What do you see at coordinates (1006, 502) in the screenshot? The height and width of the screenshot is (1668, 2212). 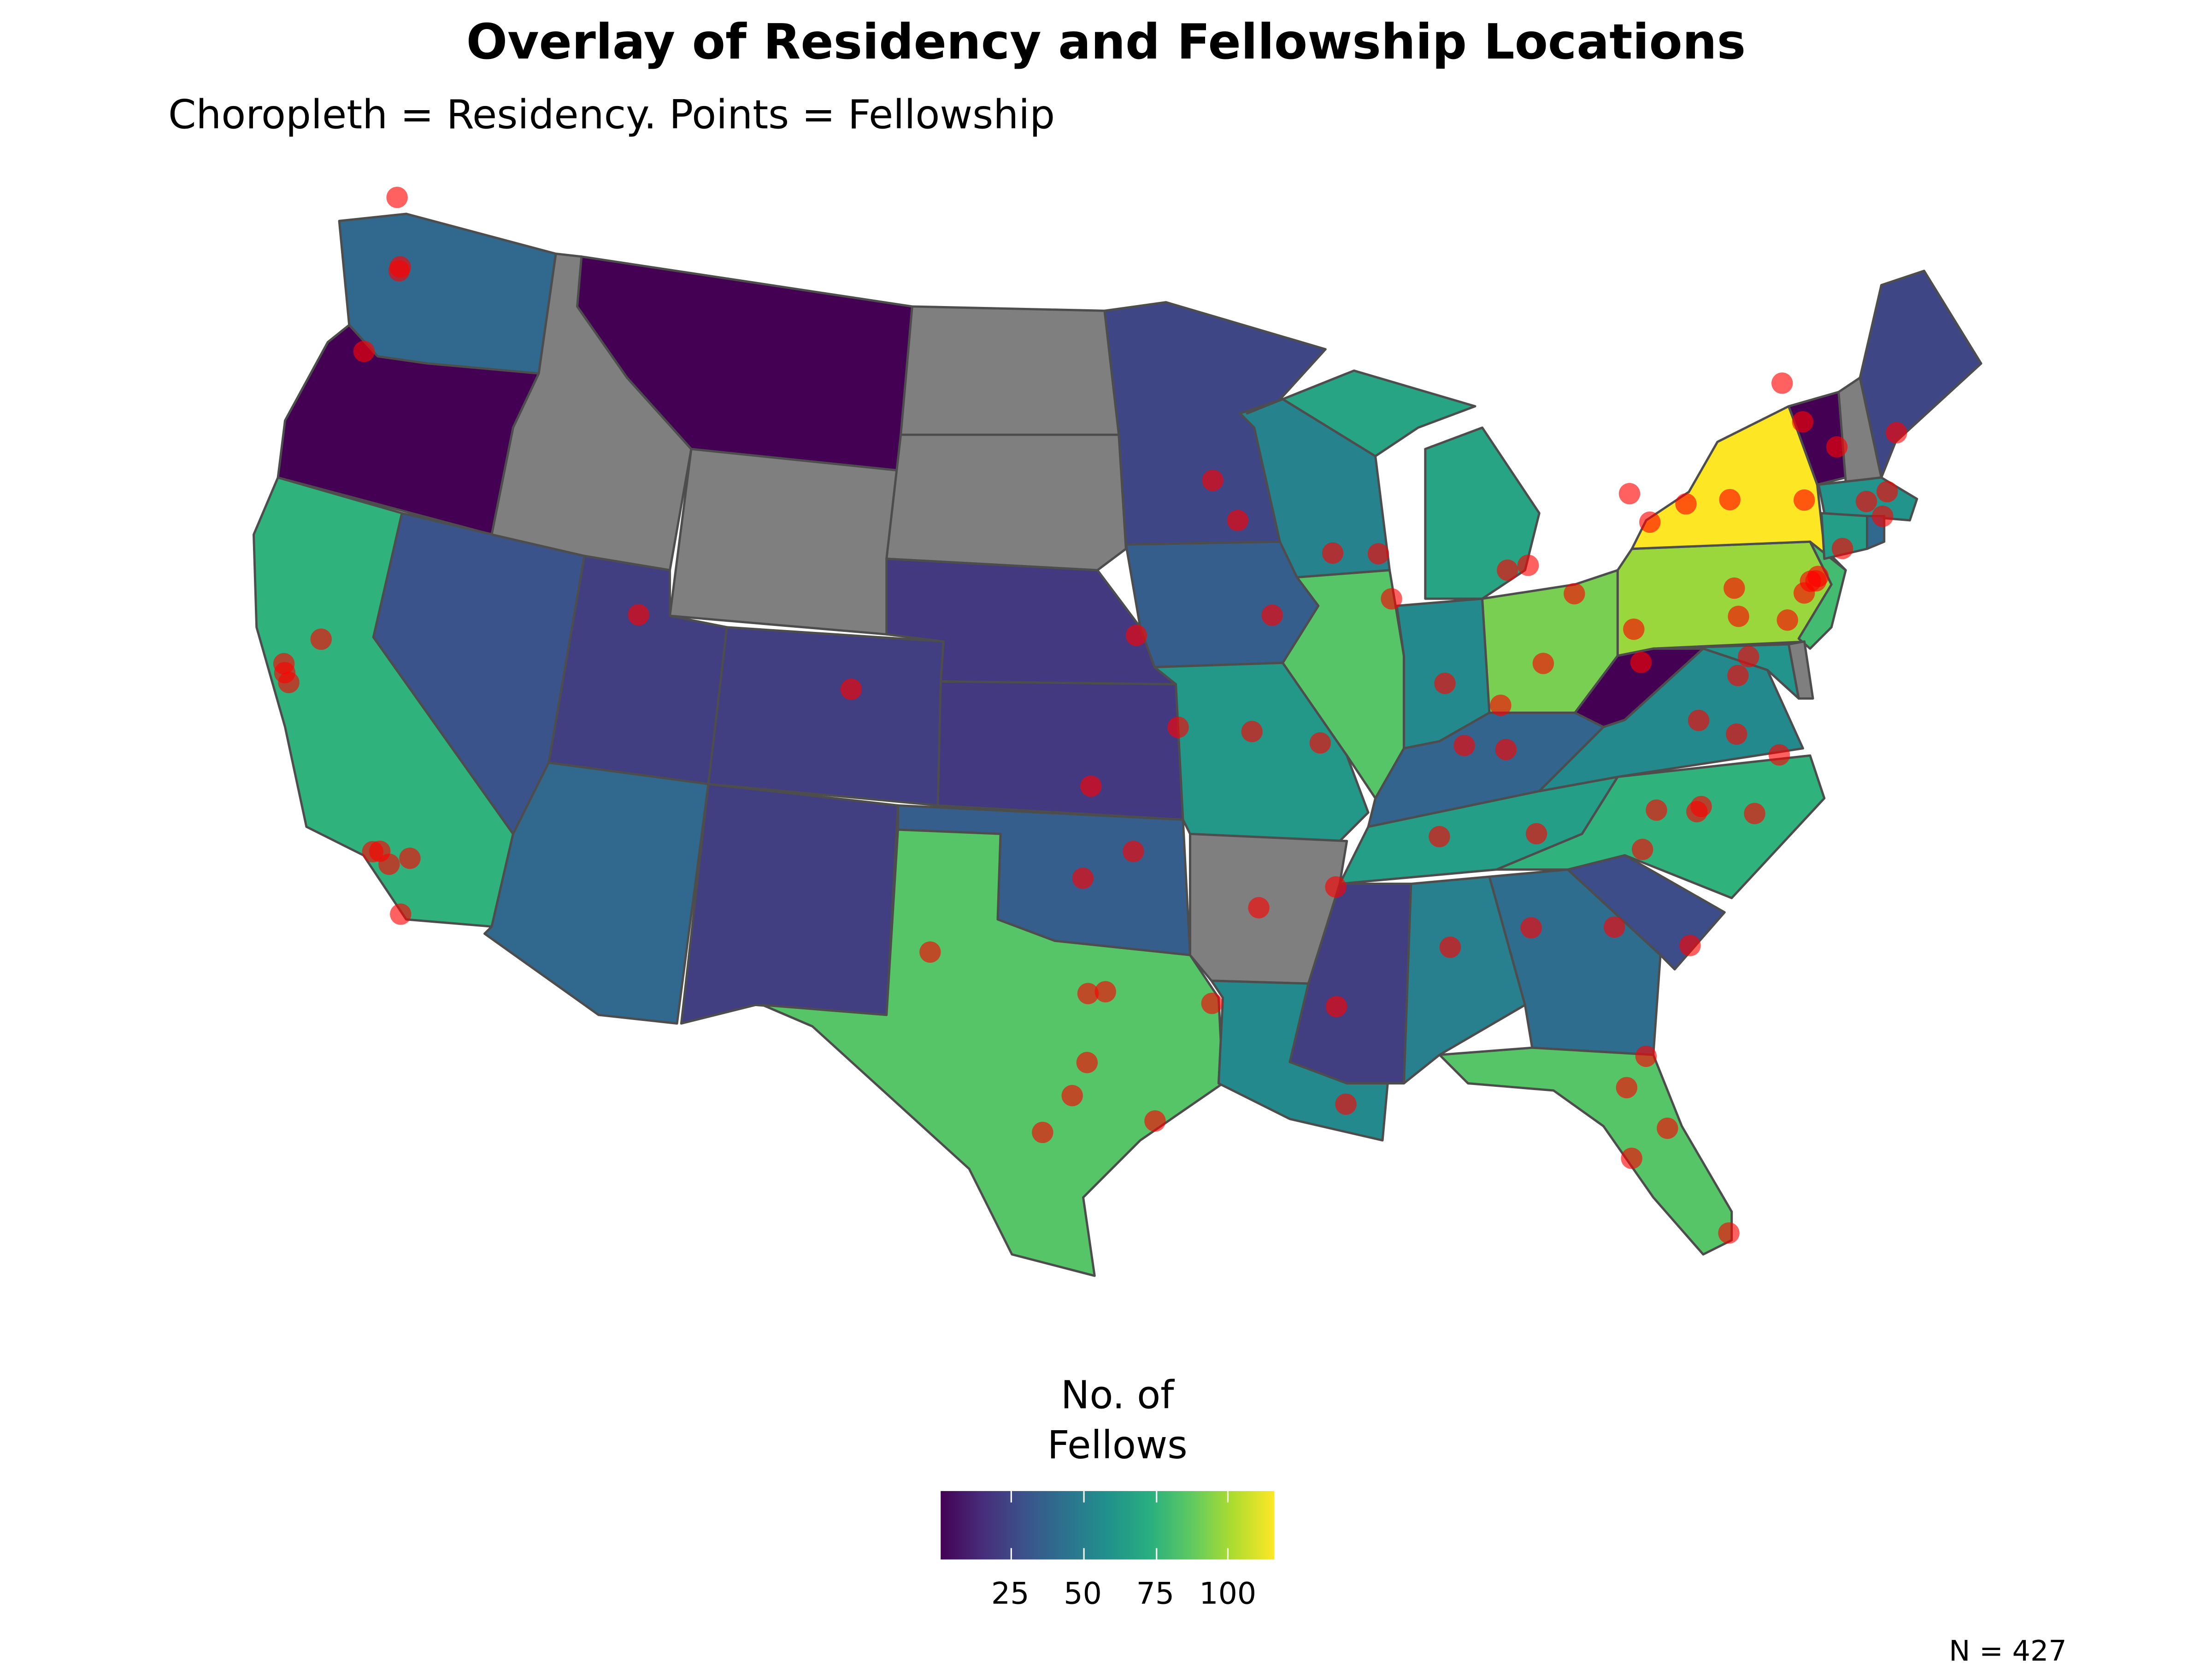 I see `state-sd` at bounding box center [1006, 502].